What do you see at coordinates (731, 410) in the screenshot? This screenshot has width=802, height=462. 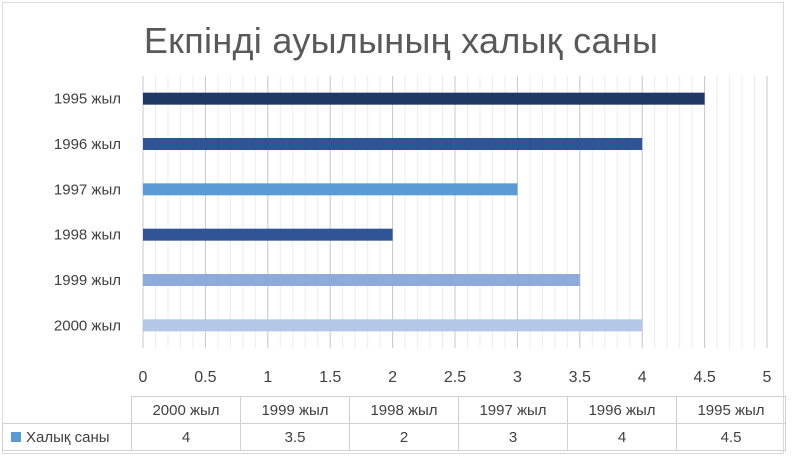 I see `data-table-column-header: 1995 жыл` at bounding box center [731, 410].